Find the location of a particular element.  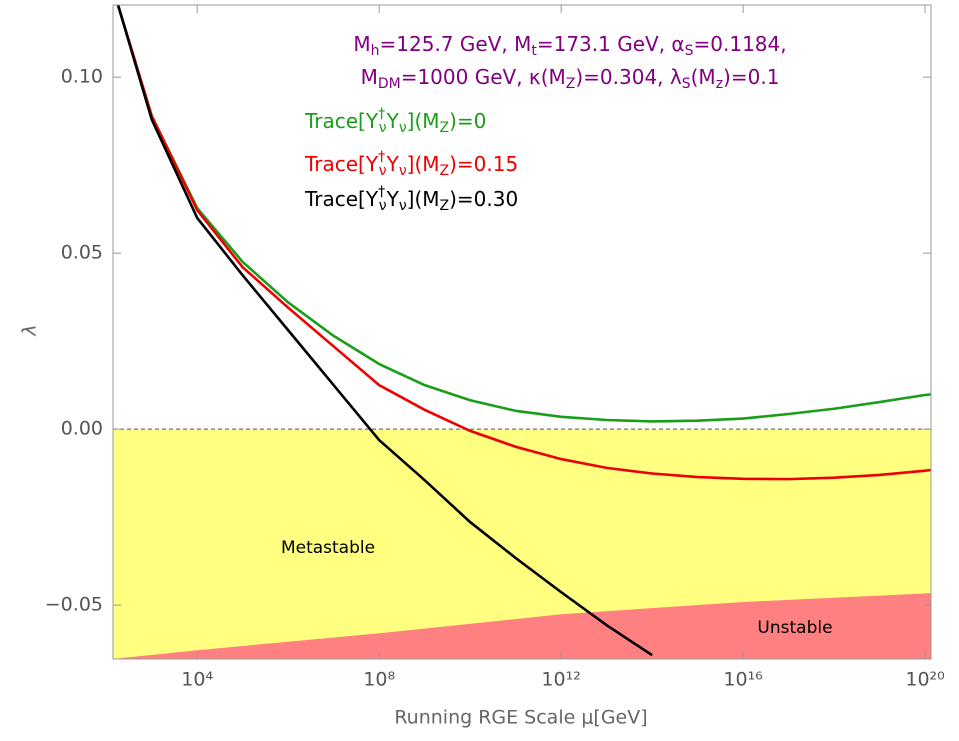

y-axis-label: λ is located at coordinates (30, 330).